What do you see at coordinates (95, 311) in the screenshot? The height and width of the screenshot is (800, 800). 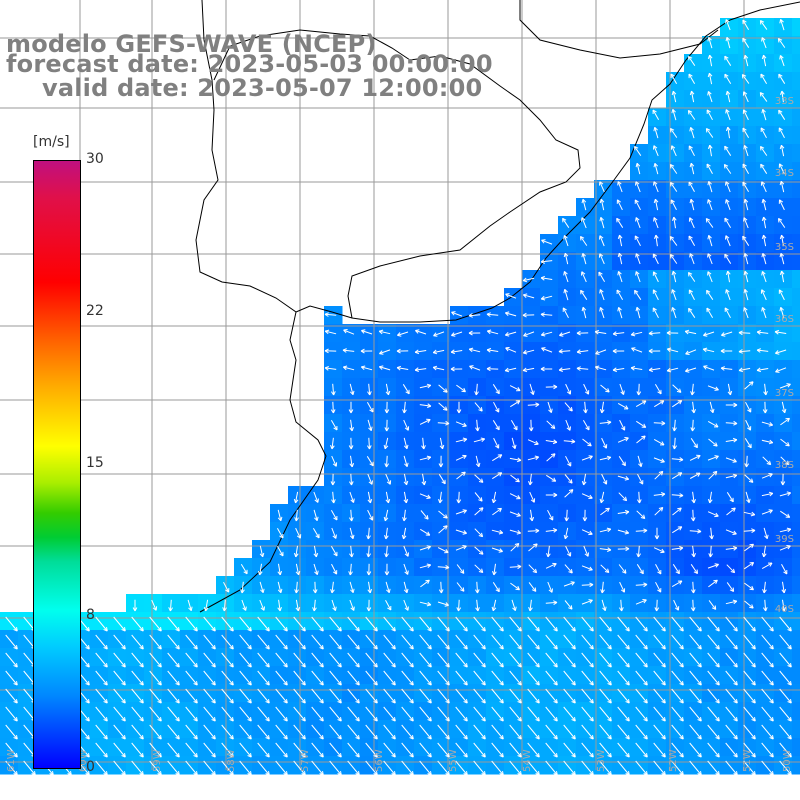 I see `colorbar-tick-label: 22` at bounding box center [95, 311].